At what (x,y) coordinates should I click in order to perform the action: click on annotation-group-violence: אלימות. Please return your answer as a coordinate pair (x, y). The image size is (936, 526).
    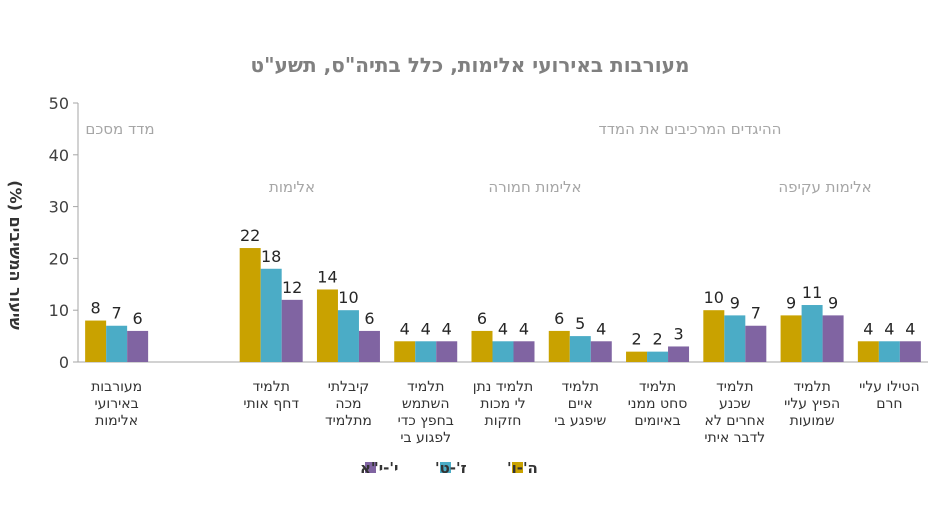
    Looking at the image, I should click on (292, 187).